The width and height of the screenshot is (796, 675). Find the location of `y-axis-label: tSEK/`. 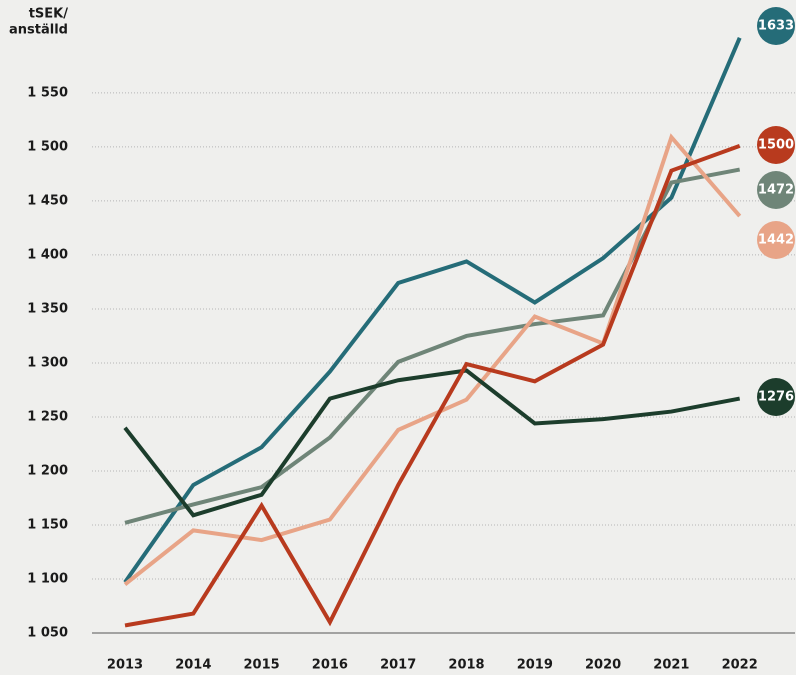

y-axis-label: tSEK/ is located at coordinates (49, 14).